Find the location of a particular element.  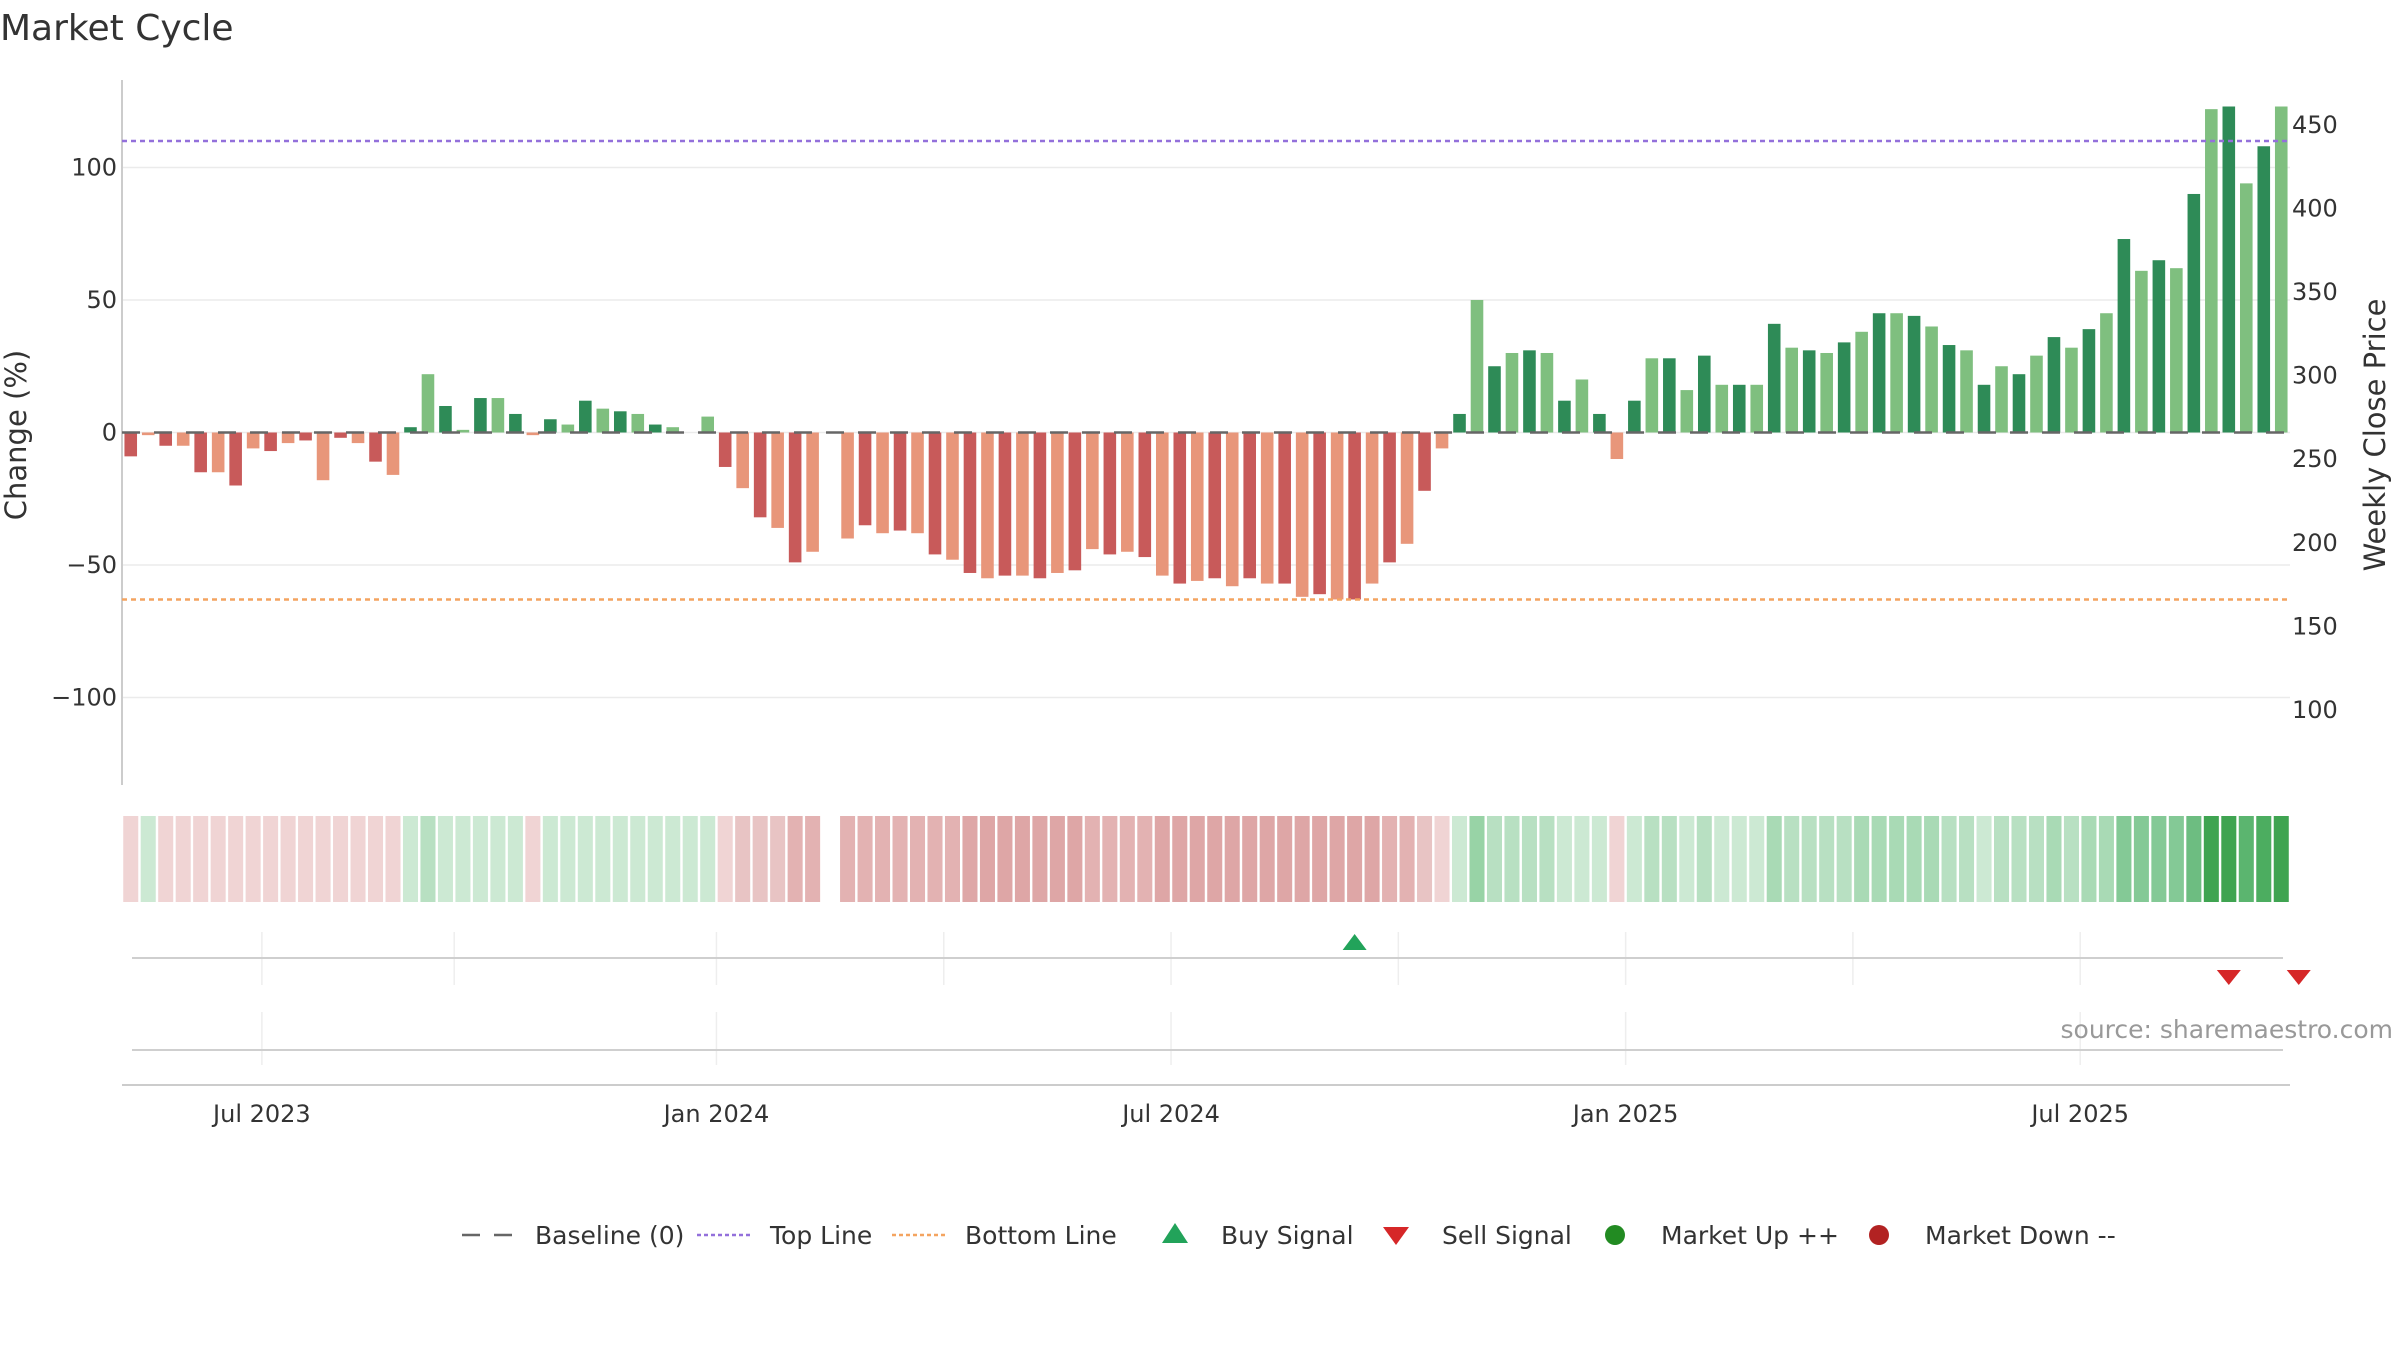

legend-market-down-icon is located at coordinates (1879, 1235).